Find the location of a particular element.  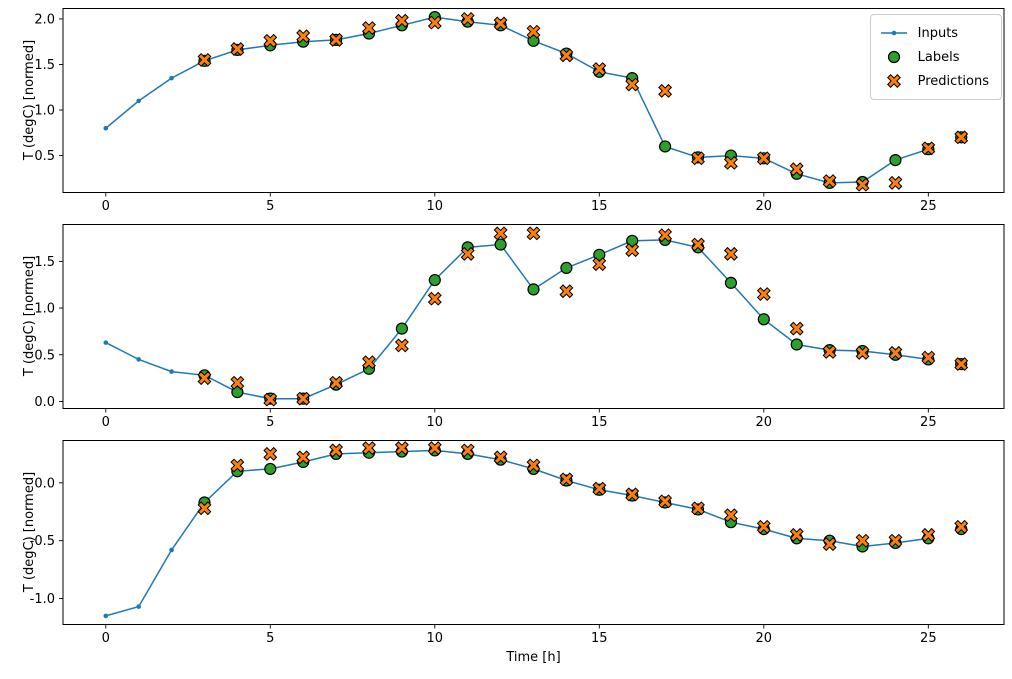

legend-label-labels: Labels is located at coordinates (938, 57).